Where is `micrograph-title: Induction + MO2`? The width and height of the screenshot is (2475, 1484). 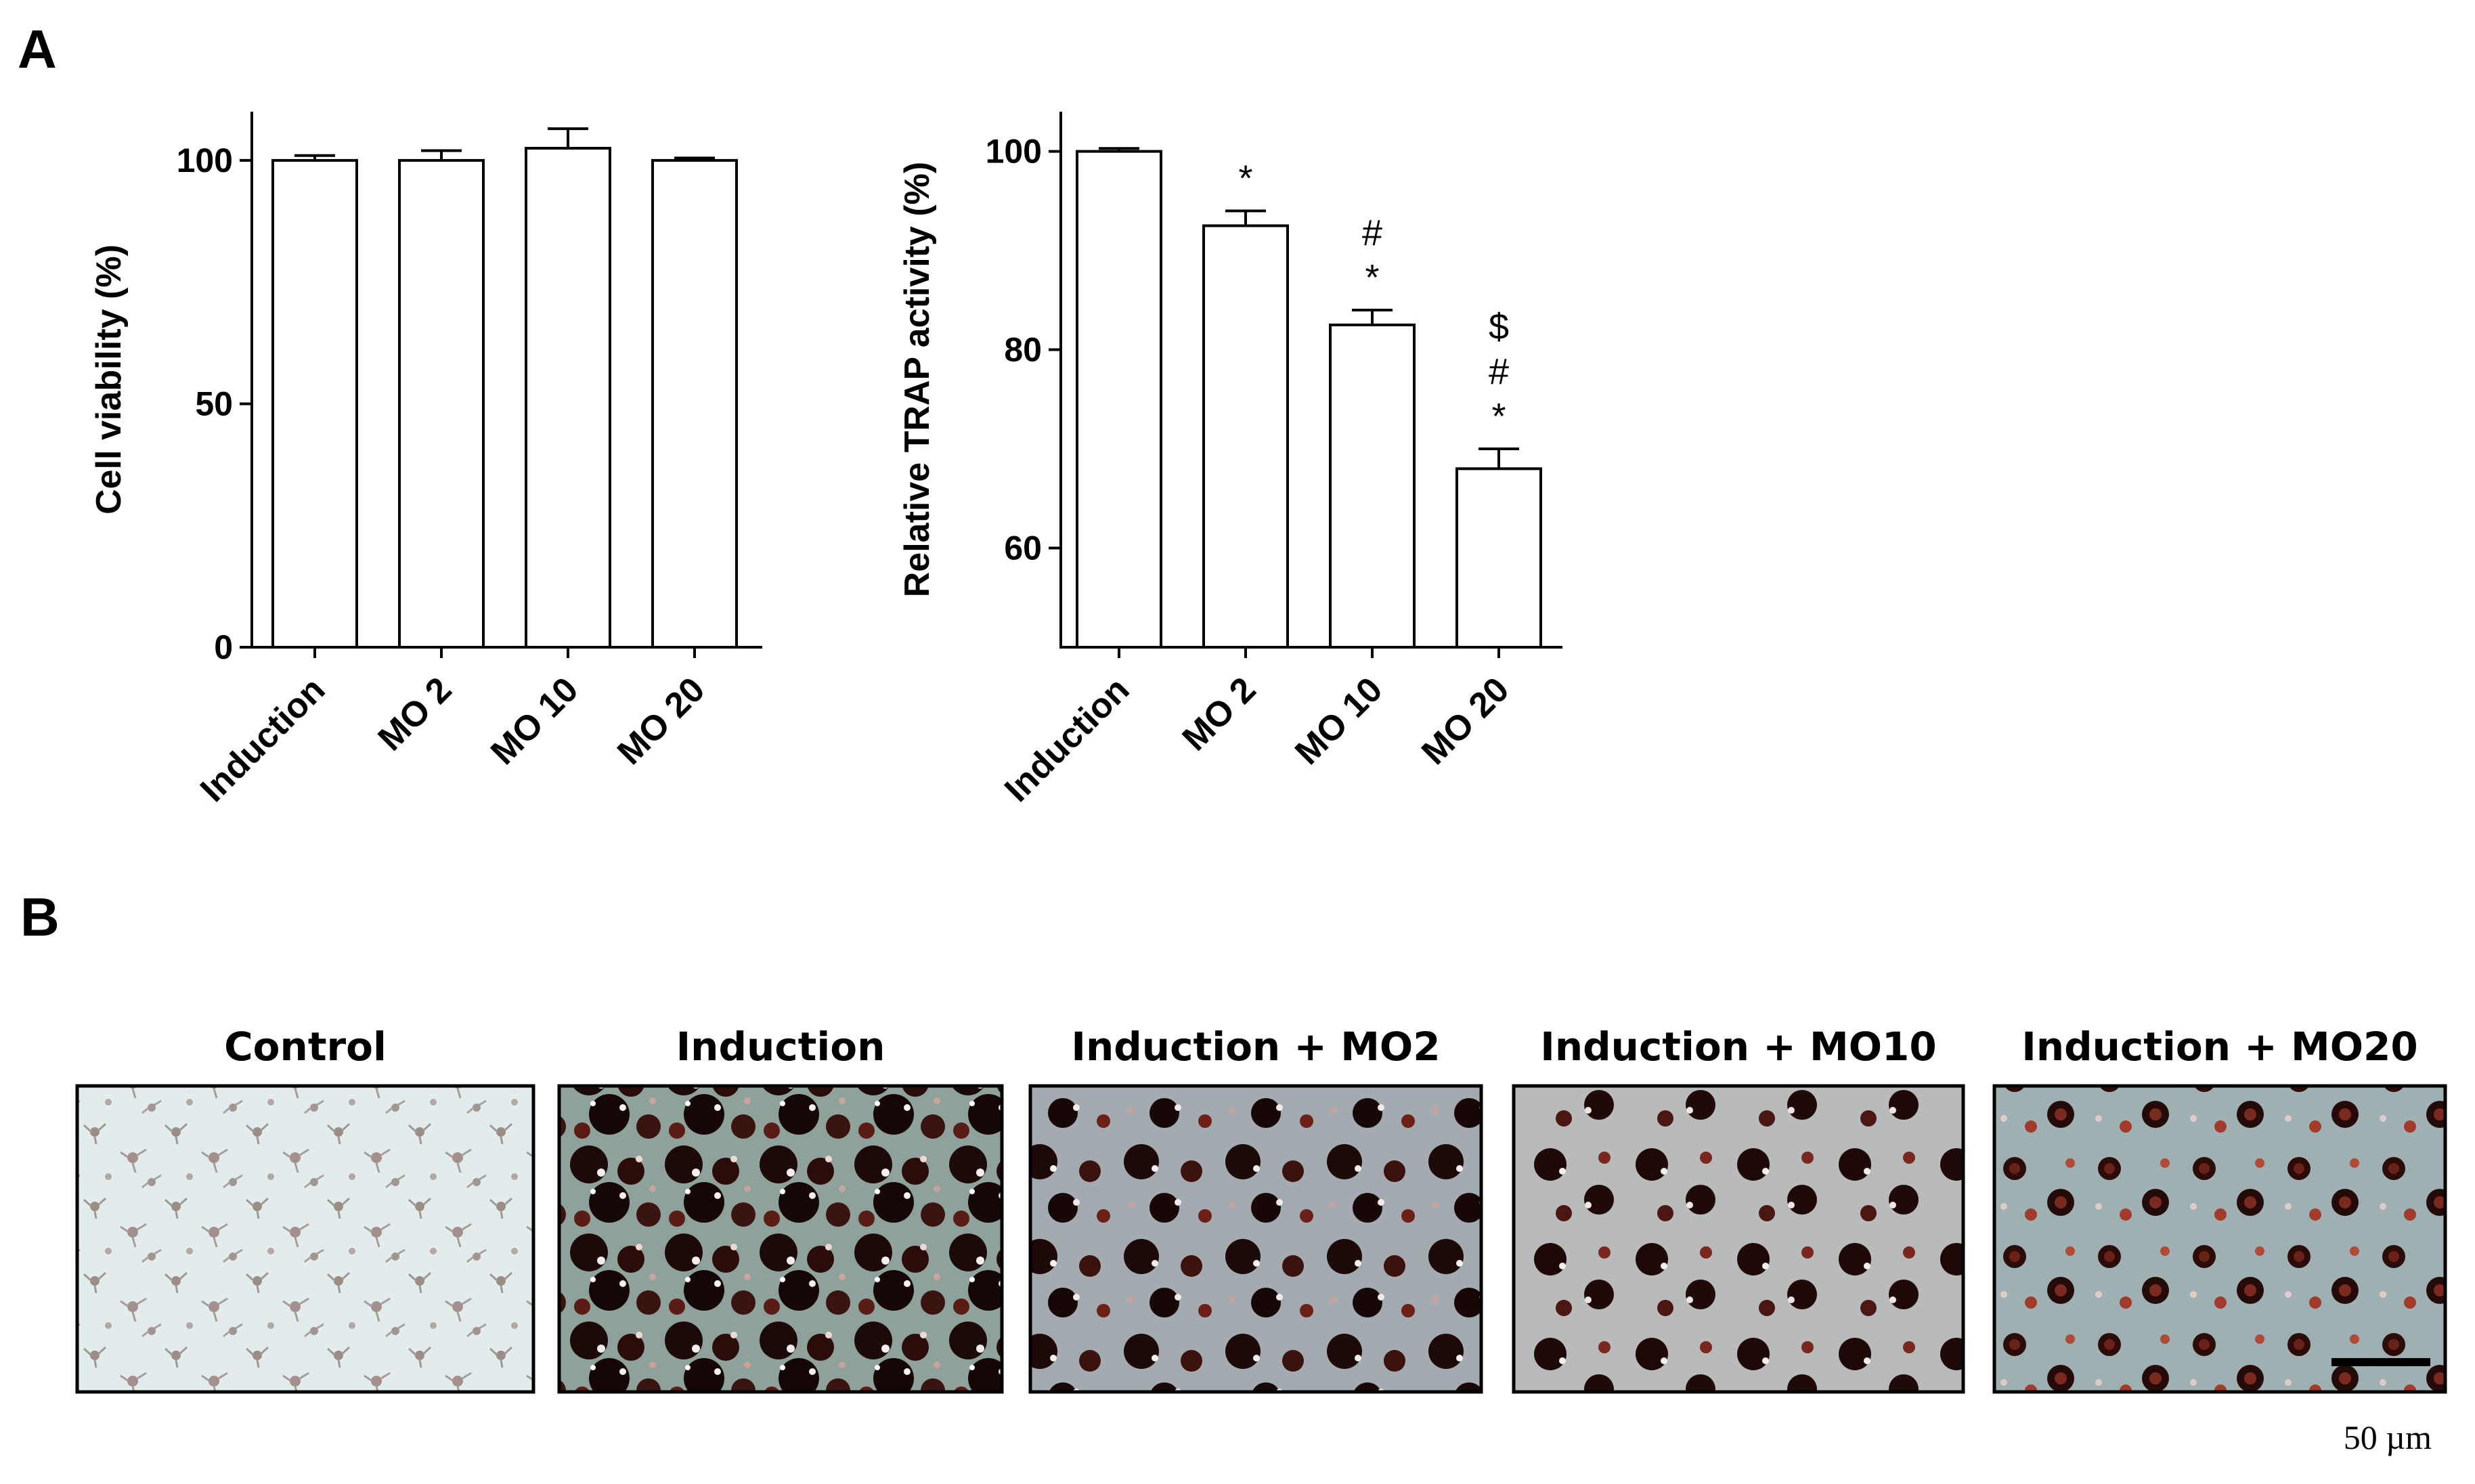
micrograph-title: Induction + MO2 is located at coordinates (1255, 1047).